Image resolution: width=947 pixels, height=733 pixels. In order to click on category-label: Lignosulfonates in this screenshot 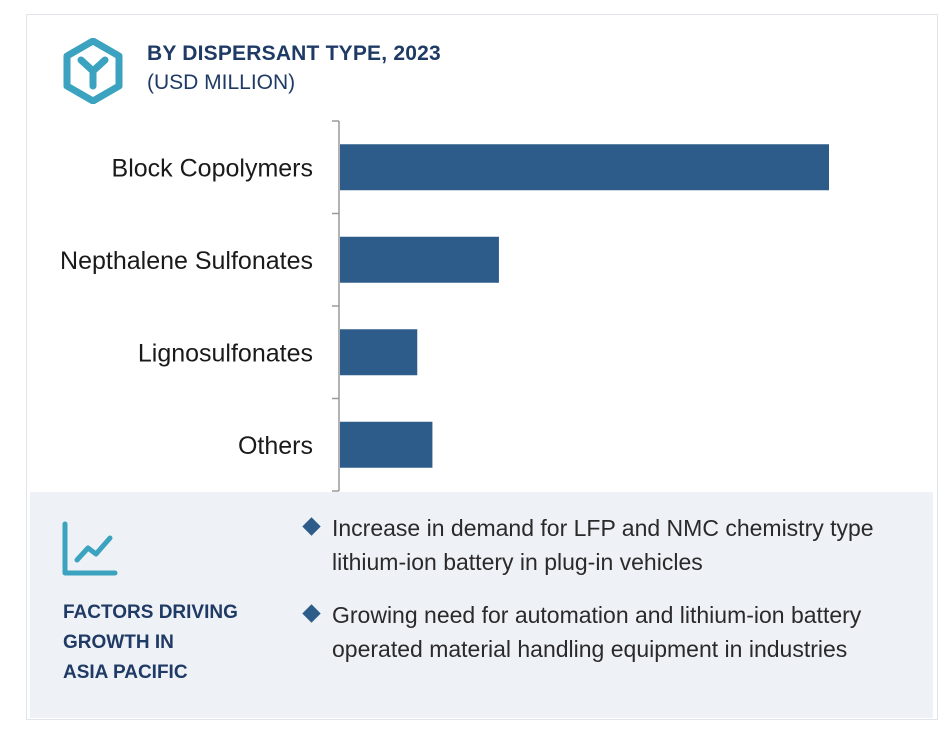, I will do `click(225, 353)`.